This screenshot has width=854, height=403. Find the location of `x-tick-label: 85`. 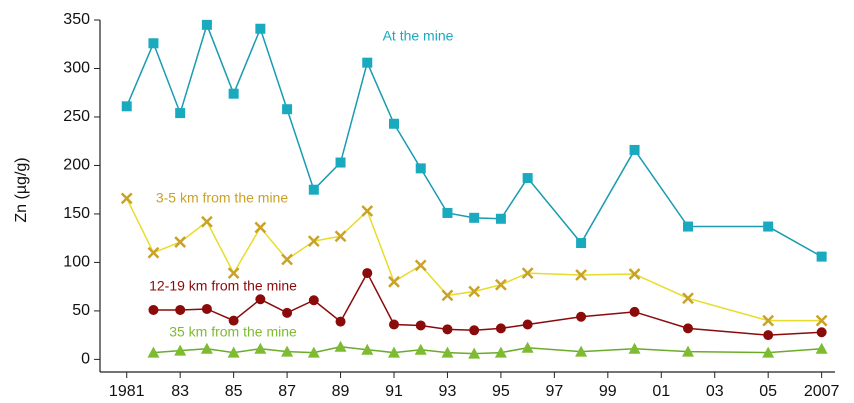

x-tick-label: 85 is located at coordinates (234, 391).